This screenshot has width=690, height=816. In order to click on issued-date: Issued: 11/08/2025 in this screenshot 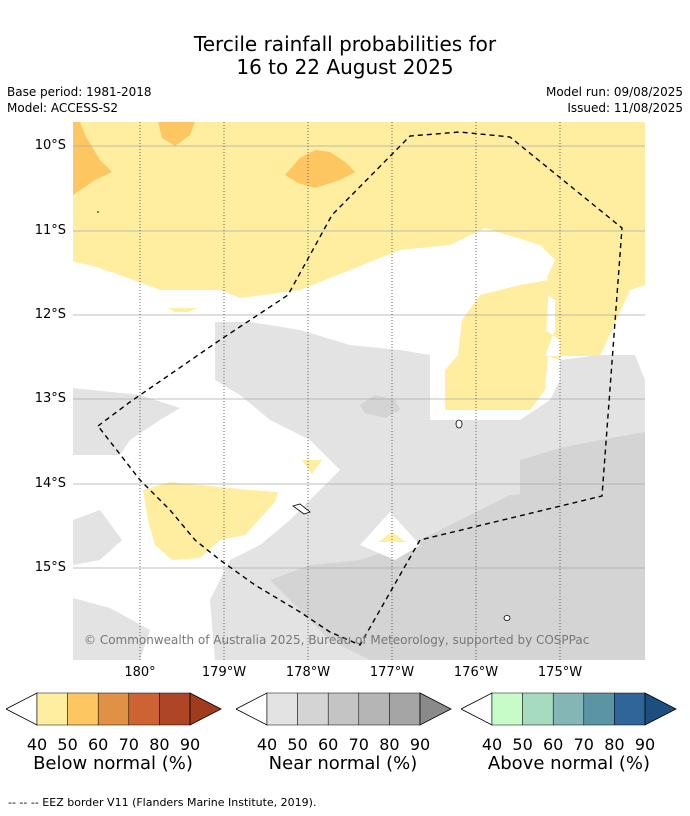, I will do `click(625, 108)`.